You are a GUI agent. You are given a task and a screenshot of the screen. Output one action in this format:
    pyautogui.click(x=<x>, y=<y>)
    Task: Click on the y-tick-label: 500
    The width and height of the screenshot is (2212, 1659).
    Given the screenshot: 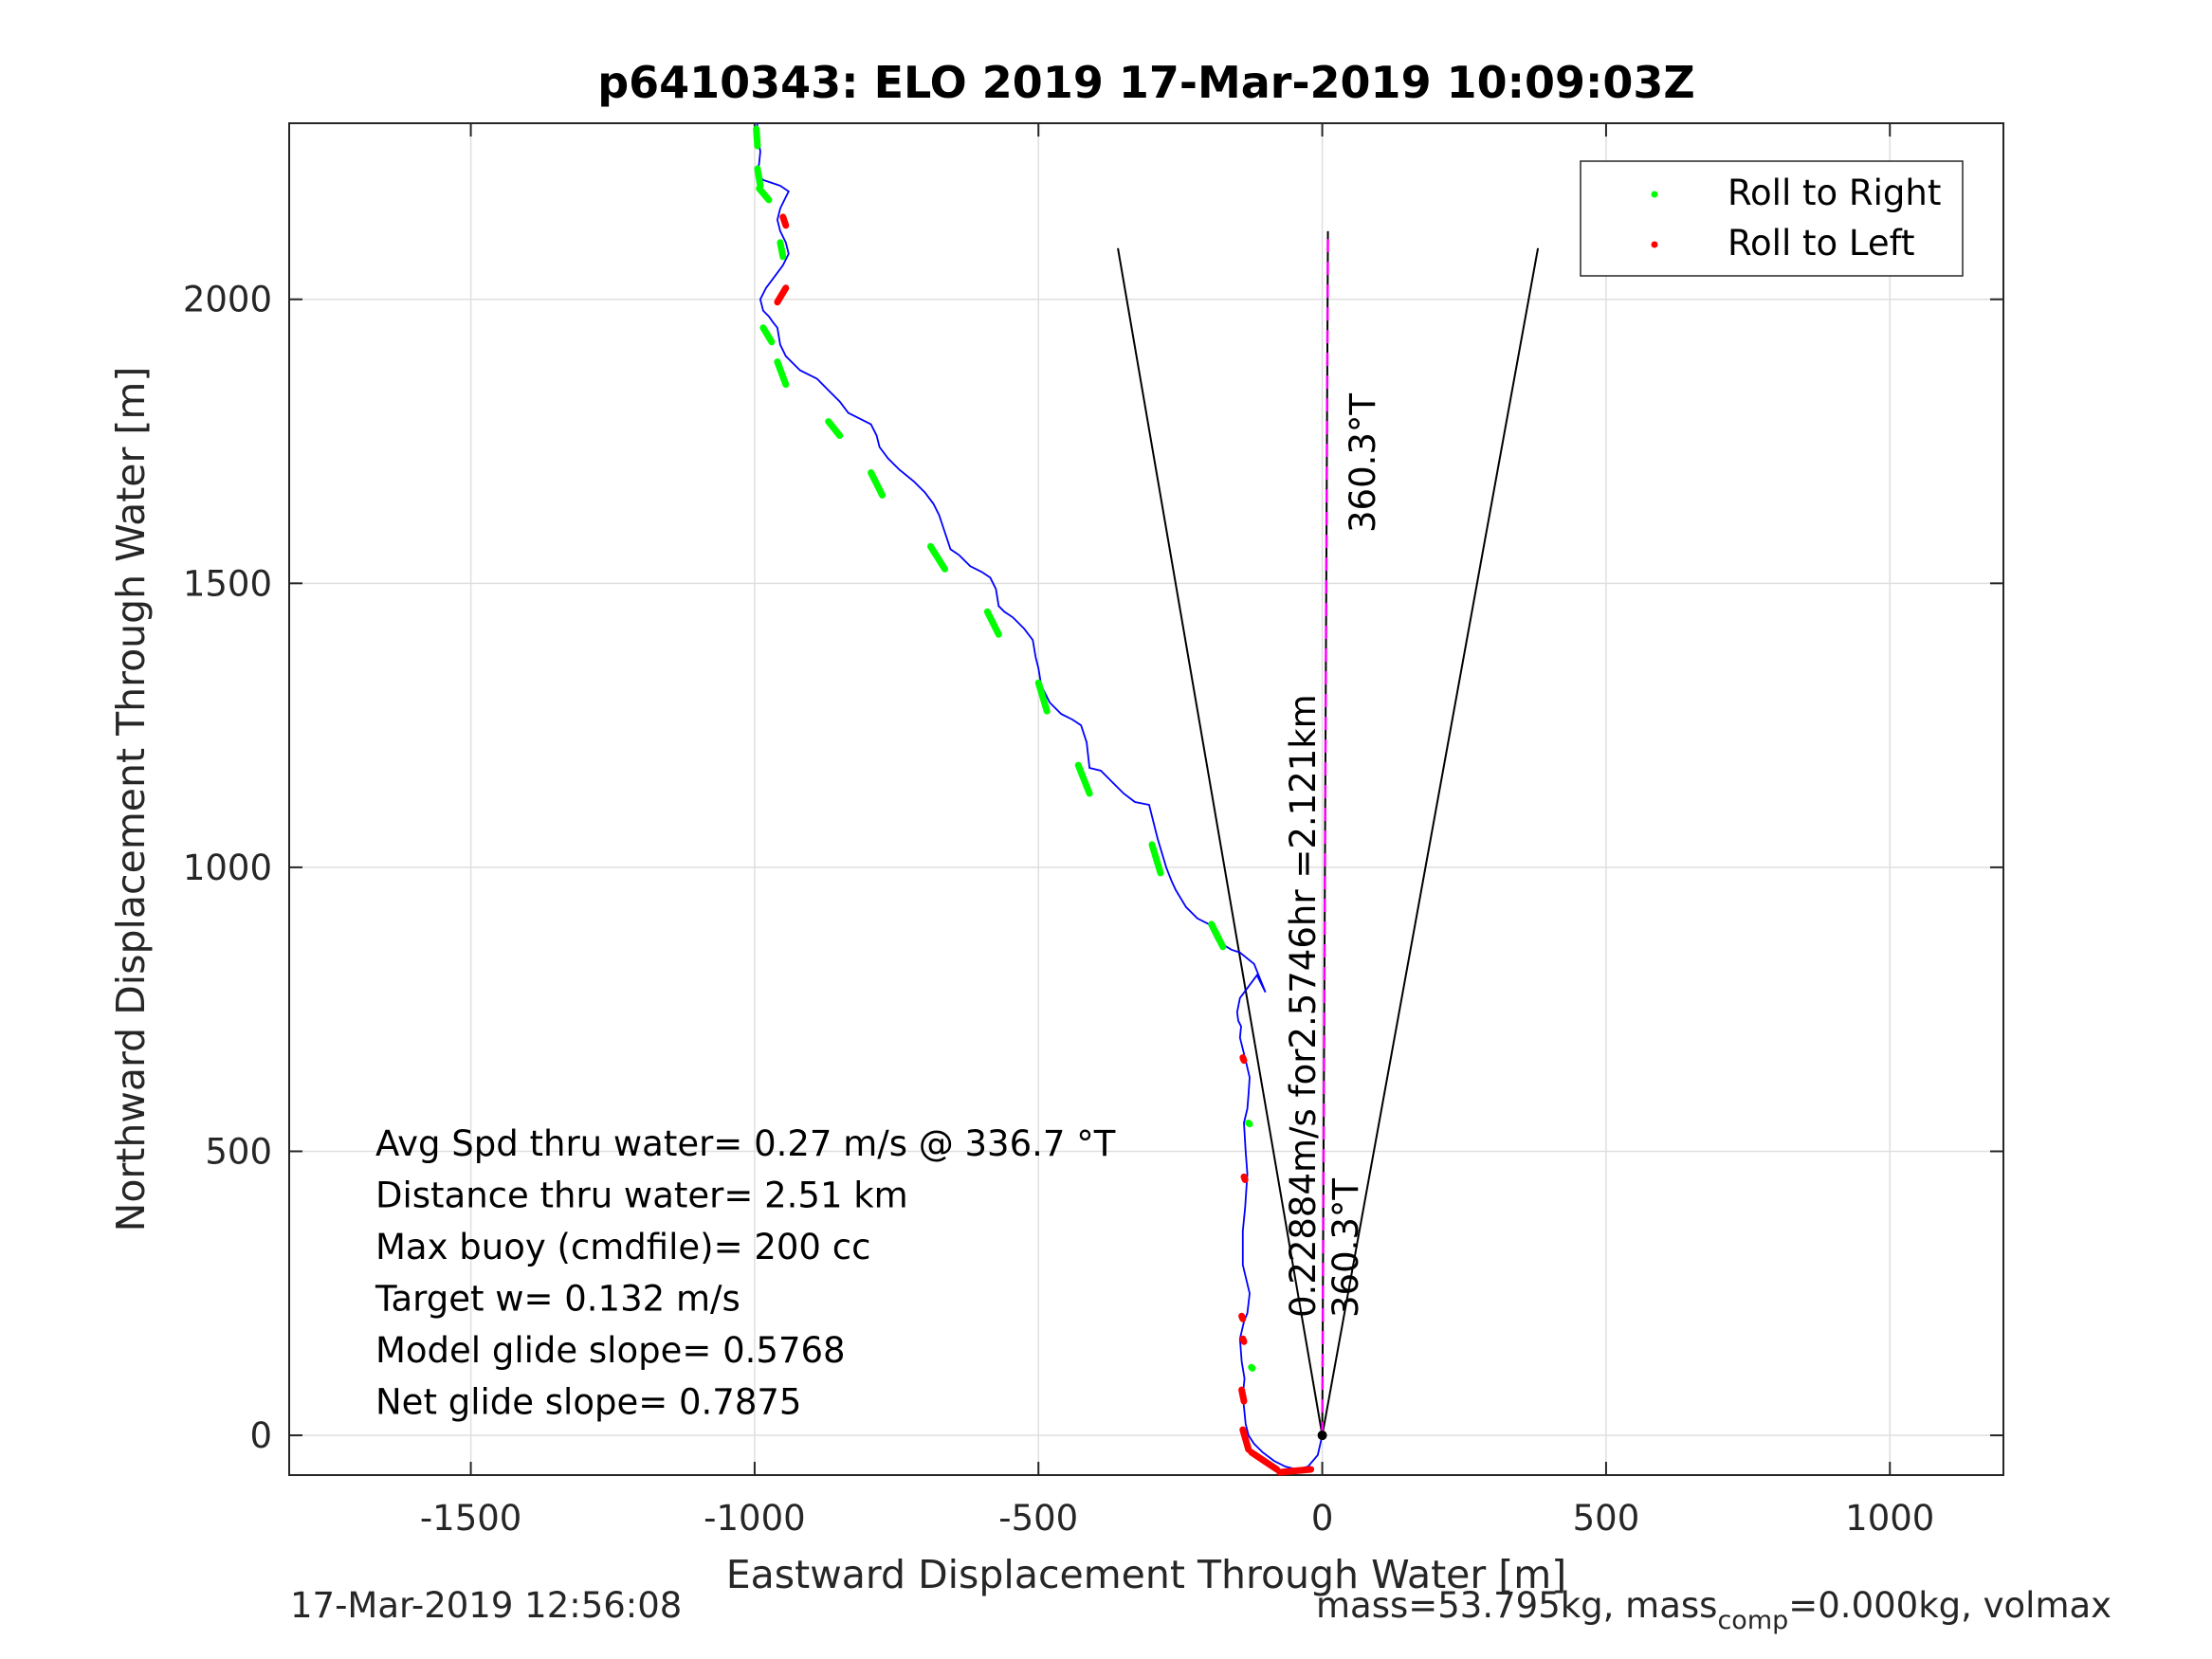 What is the action you would take?
    pyautogui.click(x=238, y=1151)
    